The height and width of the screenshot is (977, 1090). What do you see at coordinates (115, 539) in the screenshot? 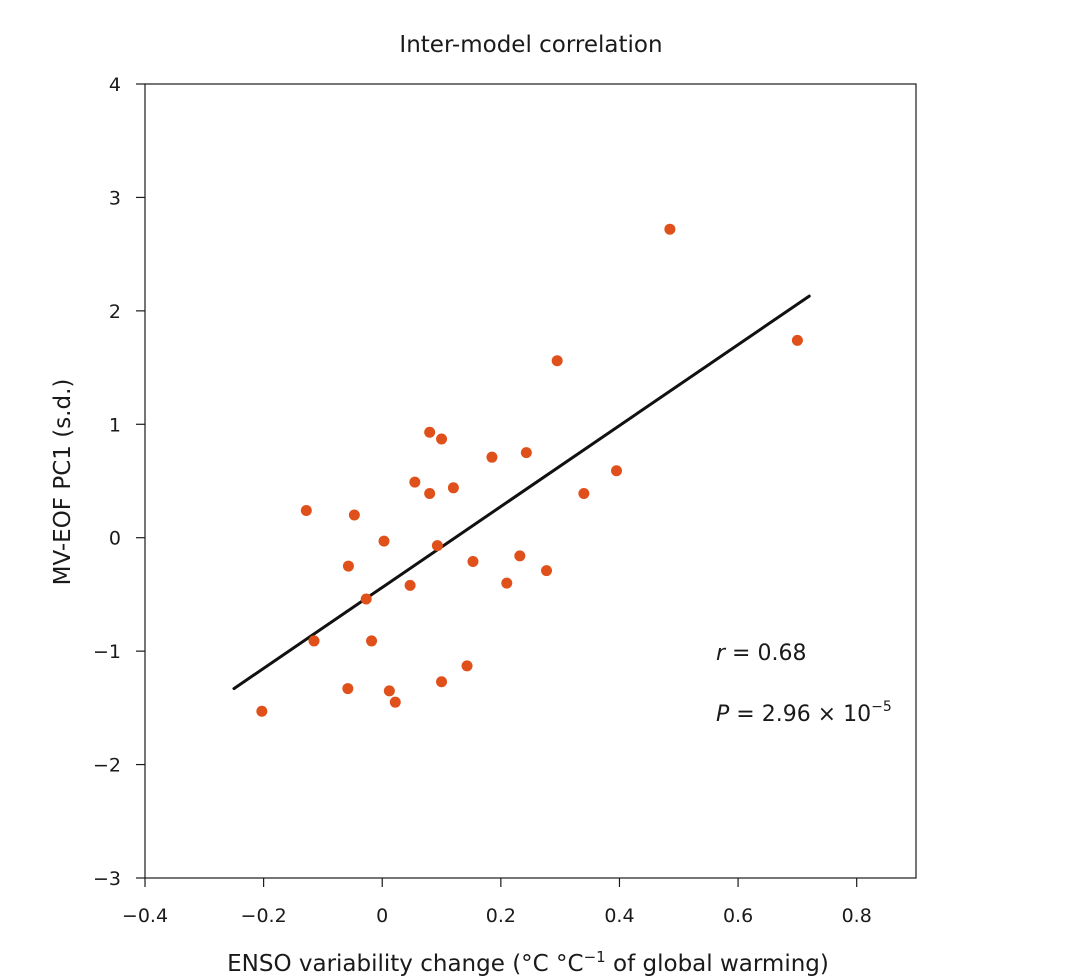
I see `y-tick-label: 0` at bounding box center [115, 539].